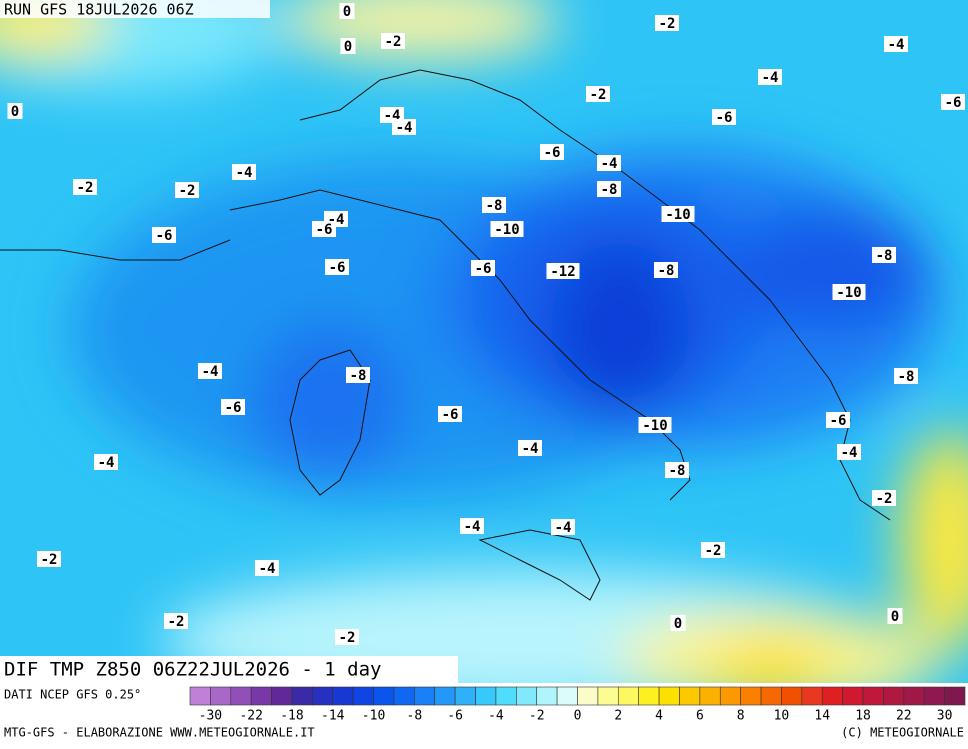  Describe the element at coordinates (700, 716) in the screenshot. I see `colorbar-tick-label: 6` at that location.